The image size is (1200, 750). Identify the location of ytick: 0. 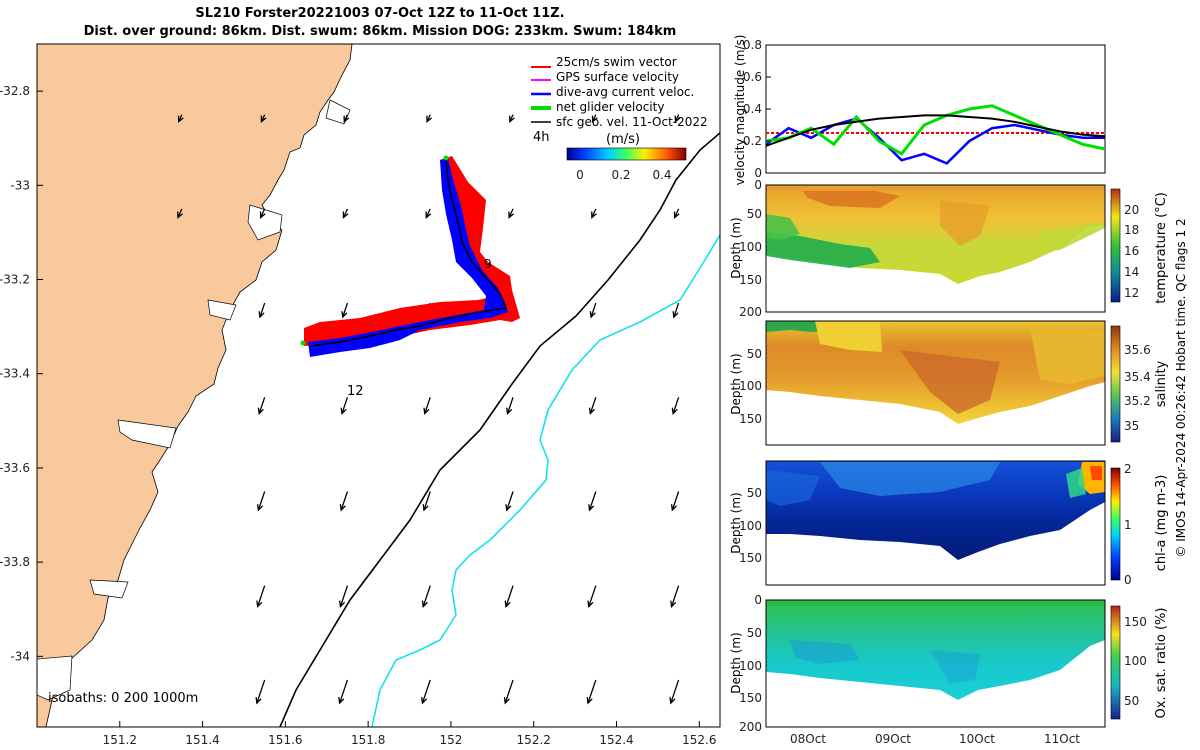
(758, 600).